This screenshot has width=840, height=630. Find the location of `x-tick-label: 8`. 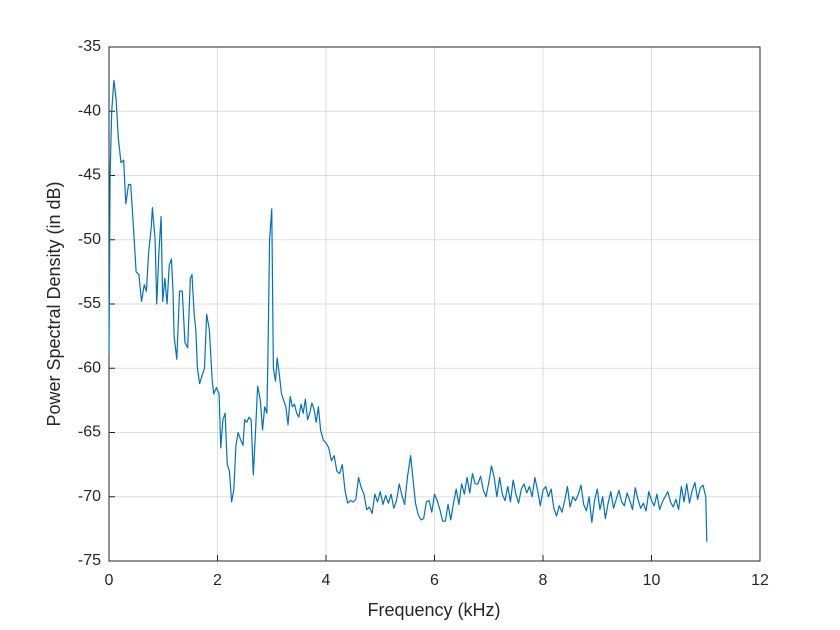

x-tick-label: 8 is located at coordinates (543, 580).